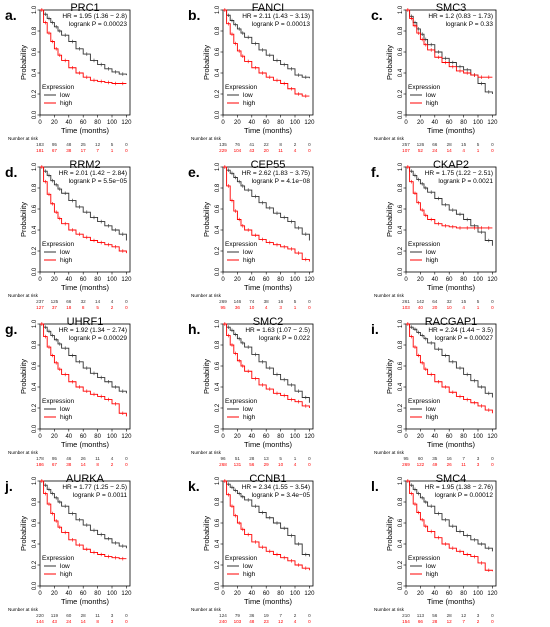  I want to click on at-risk-count-high: 1, so click(112, 150).